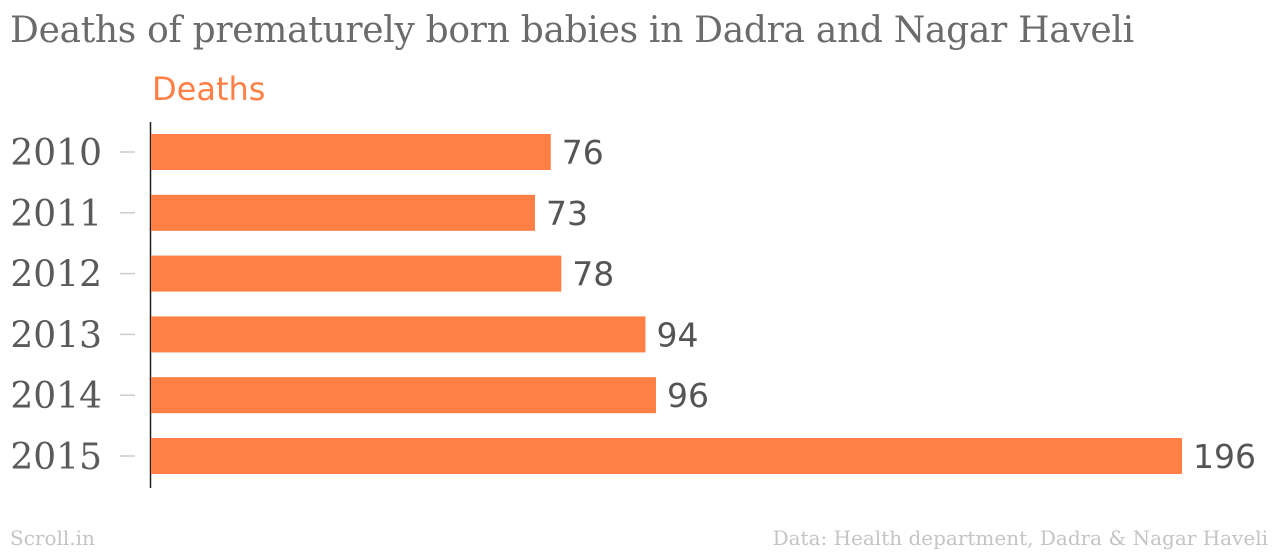 The width and height of the screenshot is (1280, 554). What do you see at coordinates (583, 152) in the screenshot?
I see `data-label-2010: 76` at bounding box center [583, 152].